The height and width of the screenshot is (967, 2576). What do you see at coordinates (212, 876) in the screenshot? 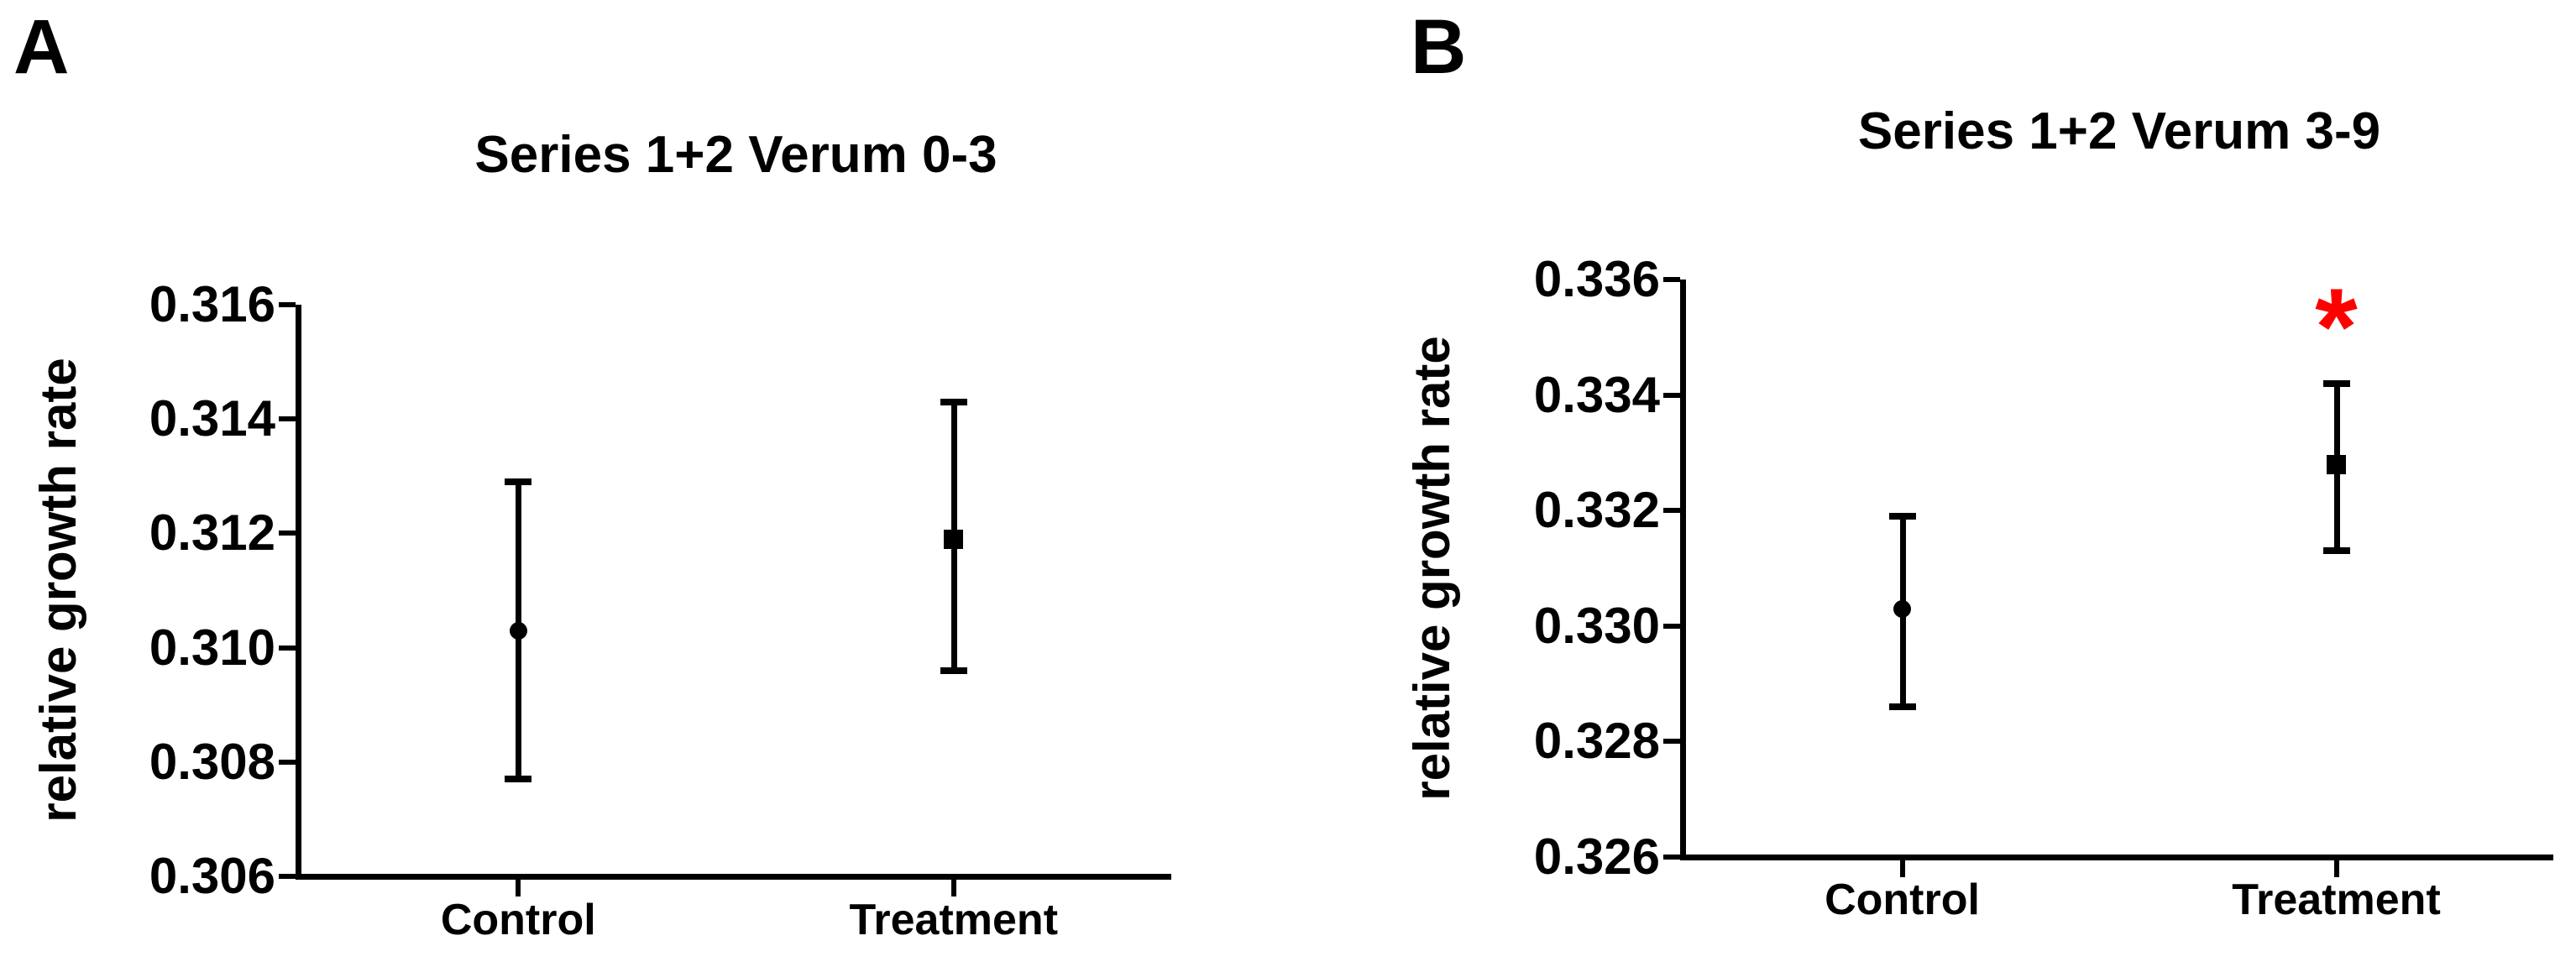
I see `y-tick-label: 0.306` at bounding box center [212, 876].